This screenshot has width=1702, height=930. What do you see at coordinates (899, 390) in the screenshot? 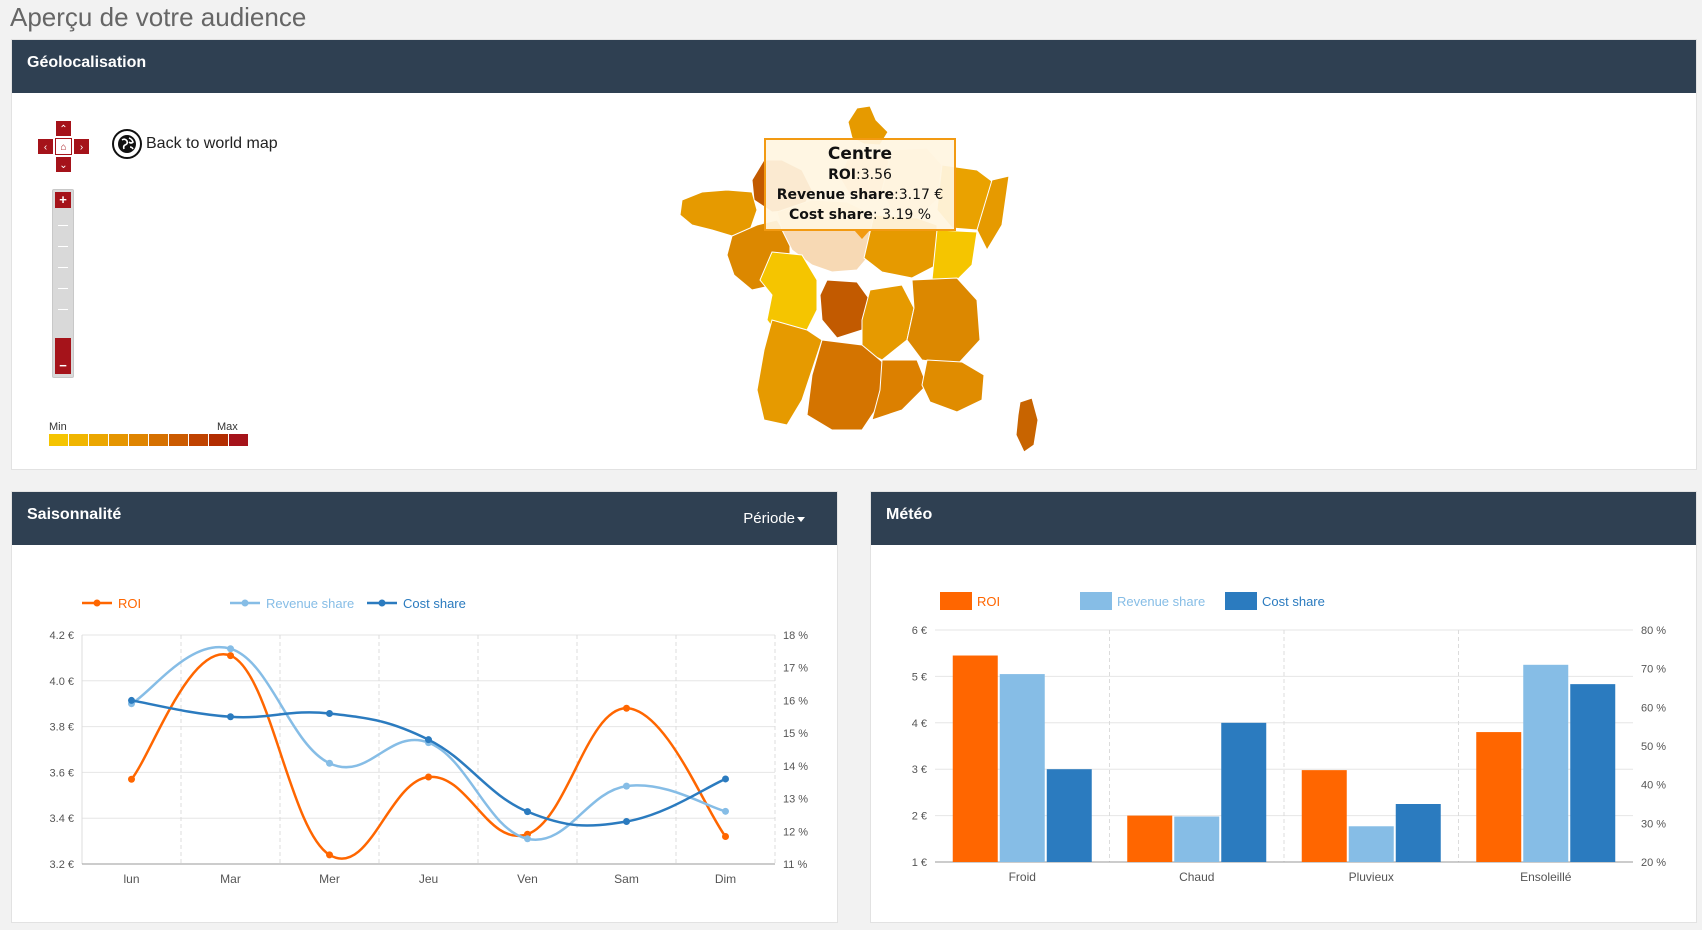
I see `map-region-languedoc` at bounding box center [899, 390].